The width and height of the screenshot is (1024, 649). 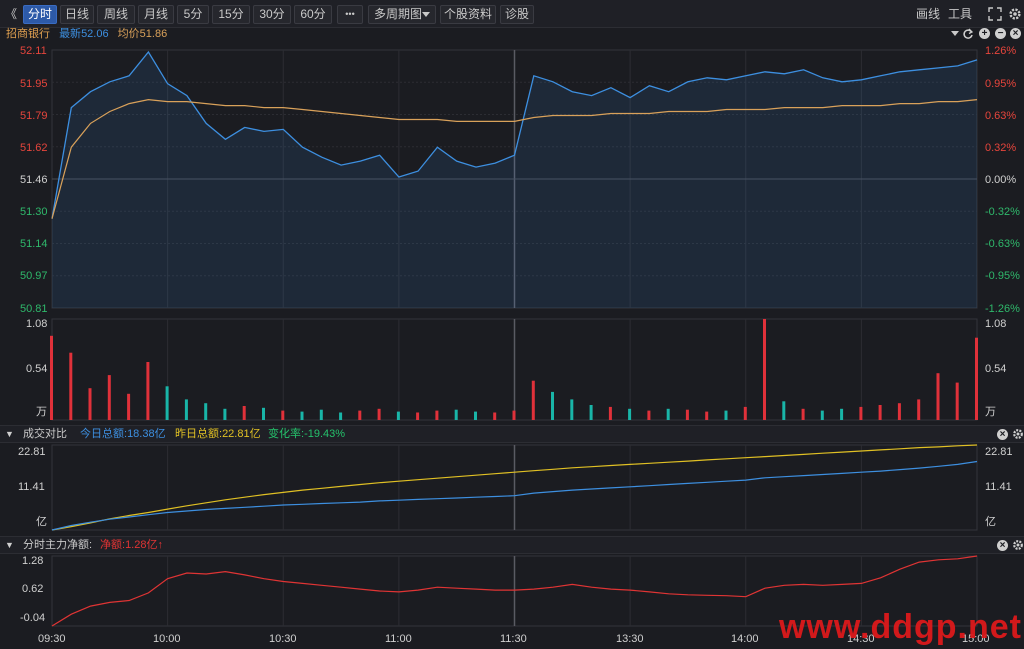 I want to click on yesterday-total-value: 22.81亿, so click(x=241, y=434).